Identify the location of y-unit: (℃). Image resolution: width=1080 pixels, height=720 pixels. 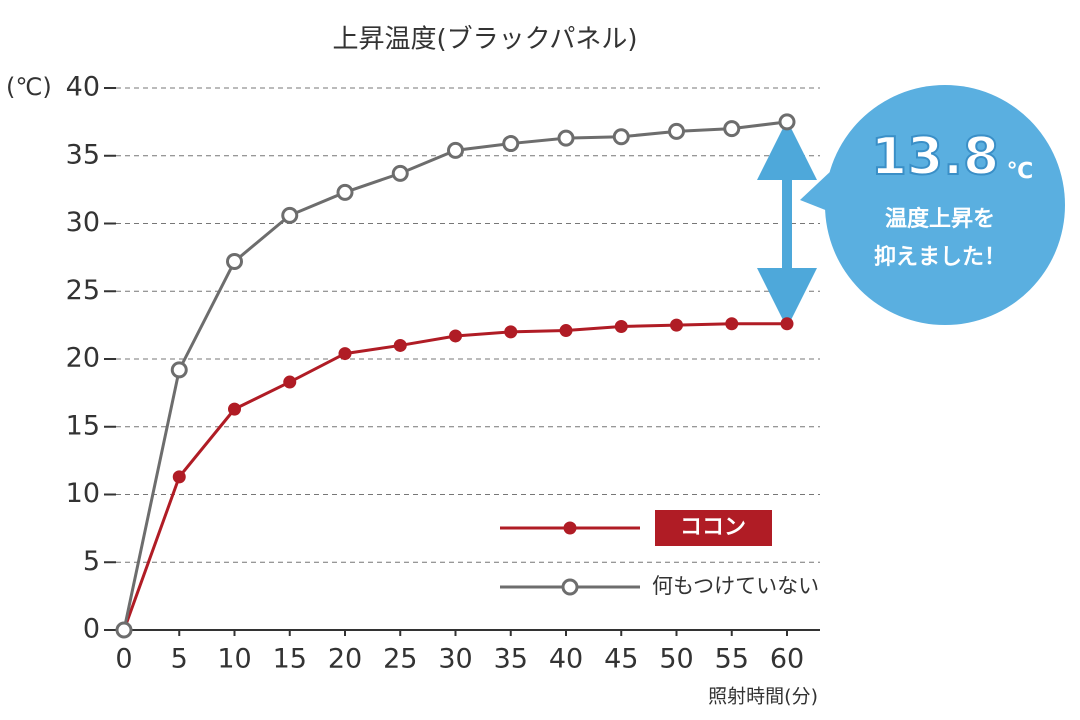
(29, 87).